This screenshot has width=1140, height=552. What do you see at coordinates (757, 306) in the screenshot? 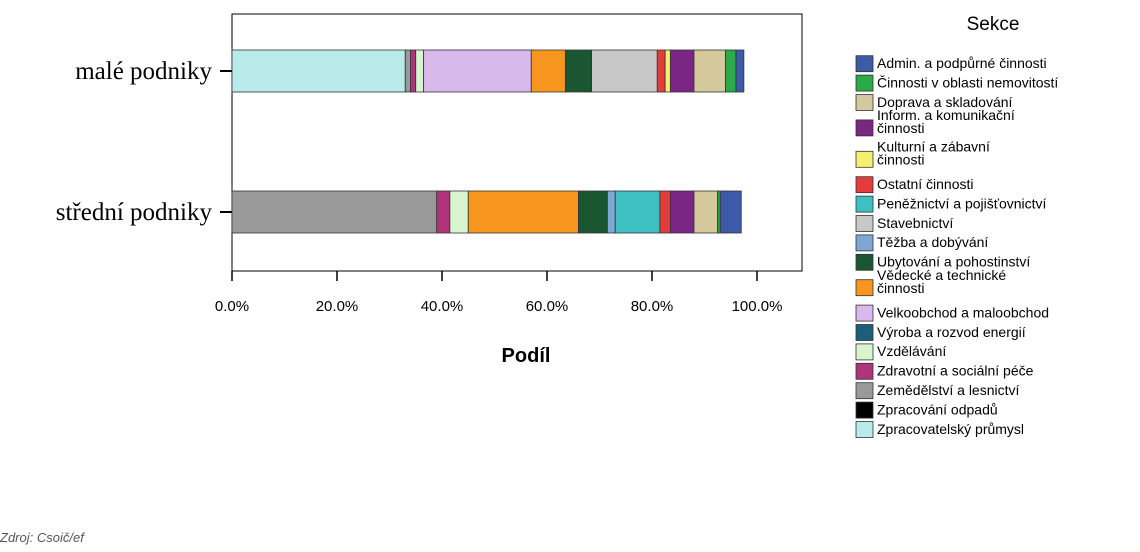
I see `x-tick-label: 100.0%` at bounding box center [757, 306].